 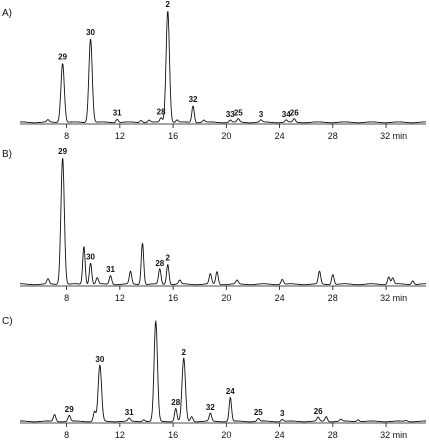 I want to click on panel-label: A), so click(x=7, y=13).